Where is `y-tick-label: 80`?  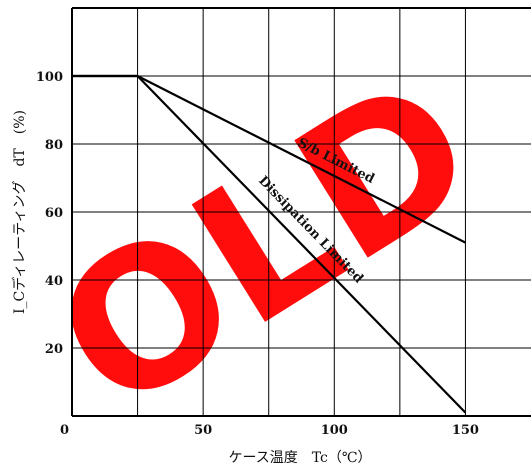
y-tick-label: 80 is located at coordinates (54, 145).